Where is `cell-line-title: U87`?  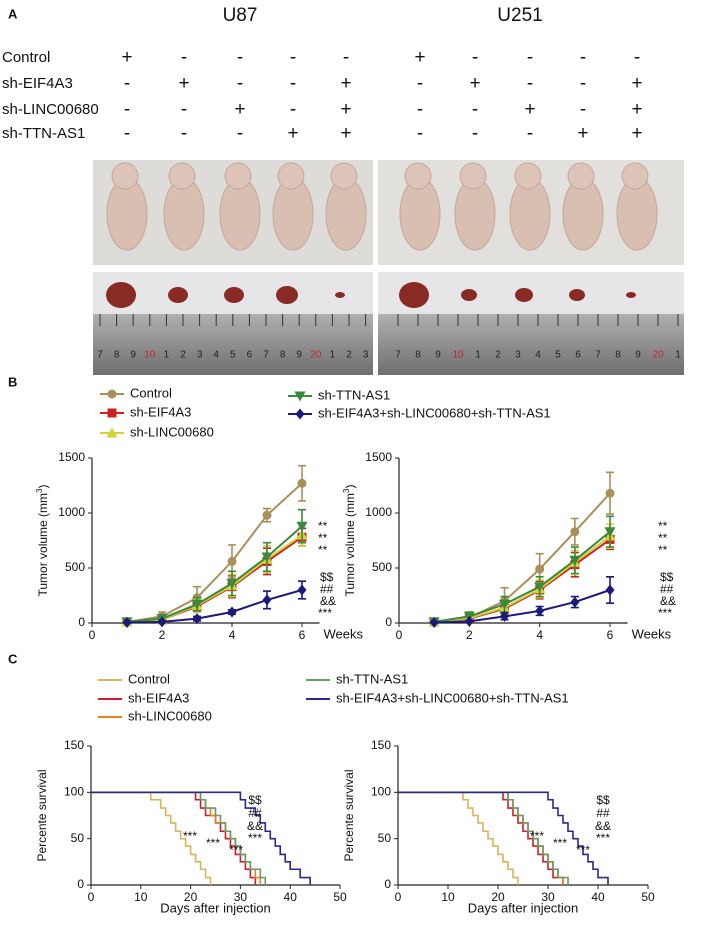
cell-line-title: U87 is located at coordinates (240, 15).